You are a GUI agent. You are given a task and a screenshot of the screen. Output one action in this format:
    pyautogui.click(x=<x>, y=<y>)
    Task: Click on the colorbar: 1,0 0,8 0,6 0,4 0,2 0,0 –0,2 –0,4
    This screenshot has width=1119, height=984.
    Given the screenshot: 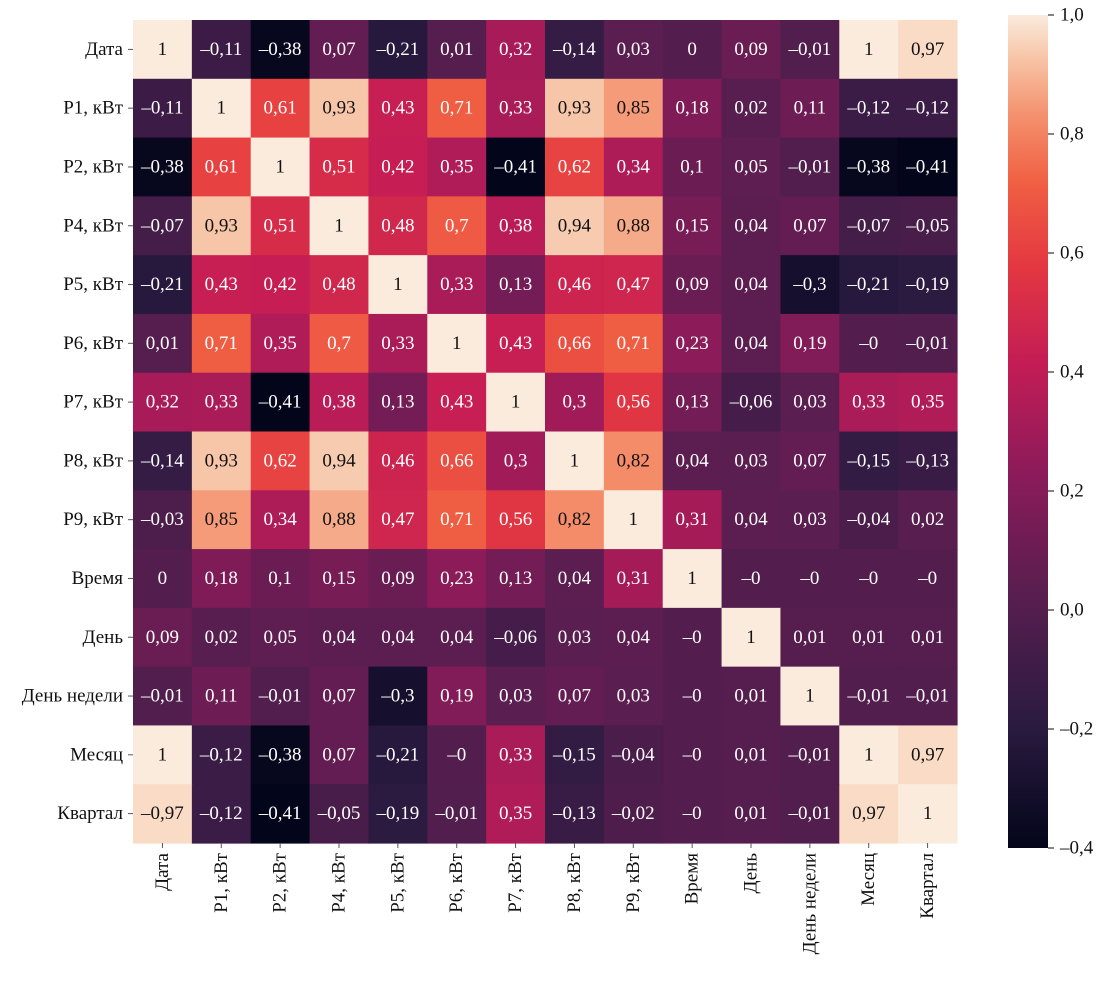 What is the action you would take?
    pyautogui.click(x=1051, y=432)
    